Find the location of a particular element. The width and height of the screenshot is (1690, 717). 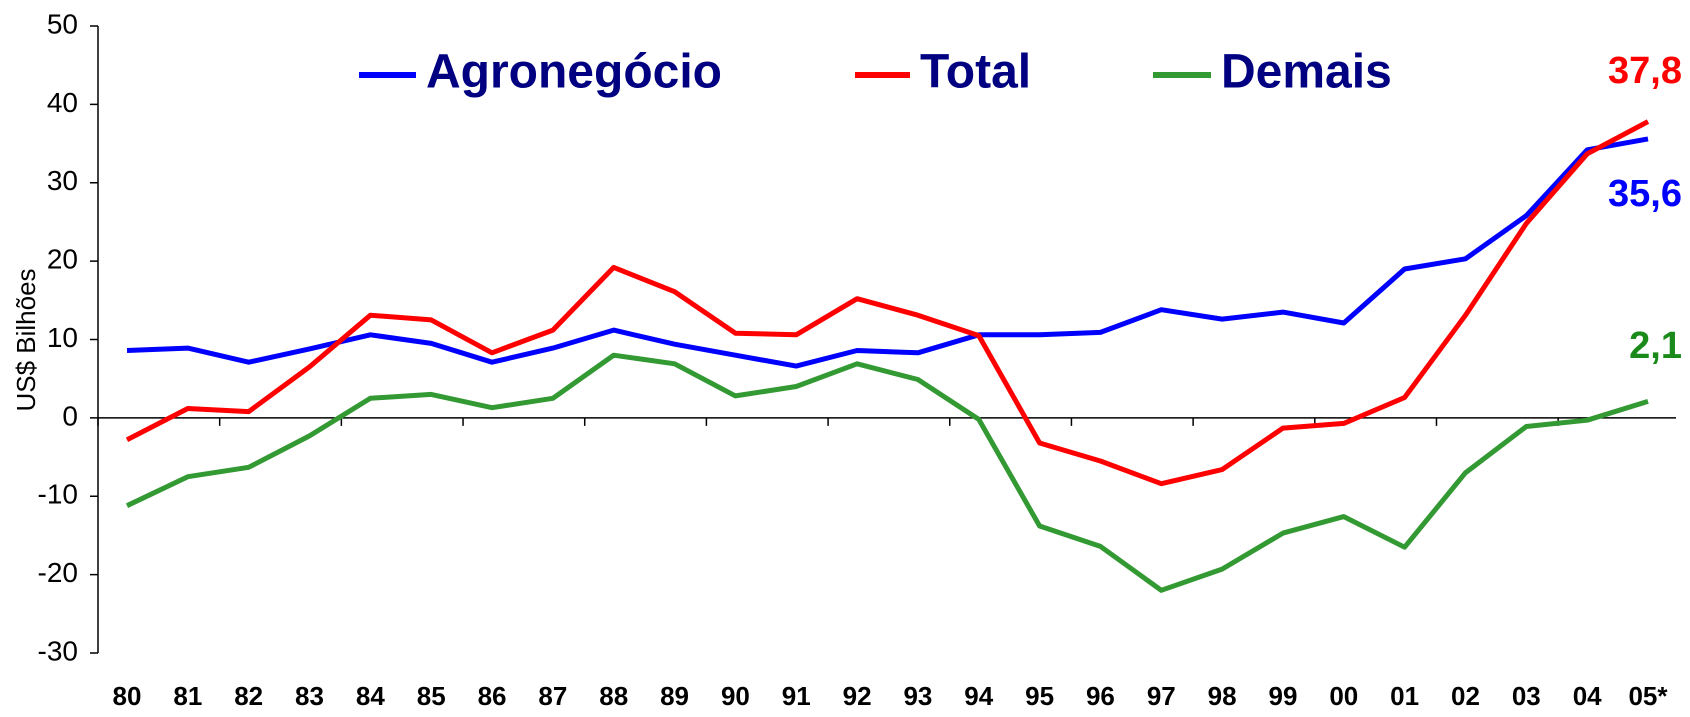

x-tick-label: 99 is located at coordinates (1282, 696).